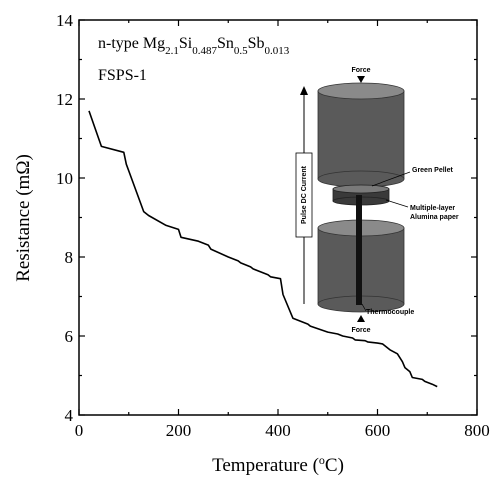  I want to click on multilayer-leader, so click(397, 203).